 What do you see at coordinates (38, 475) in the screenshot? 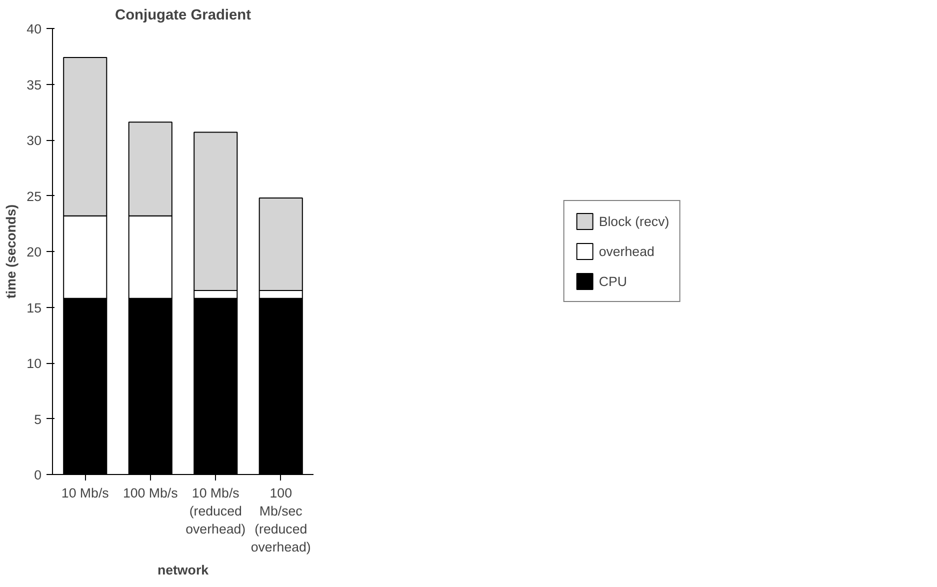
I see `y-tick-label: 0` at bounding box center [38, 475].